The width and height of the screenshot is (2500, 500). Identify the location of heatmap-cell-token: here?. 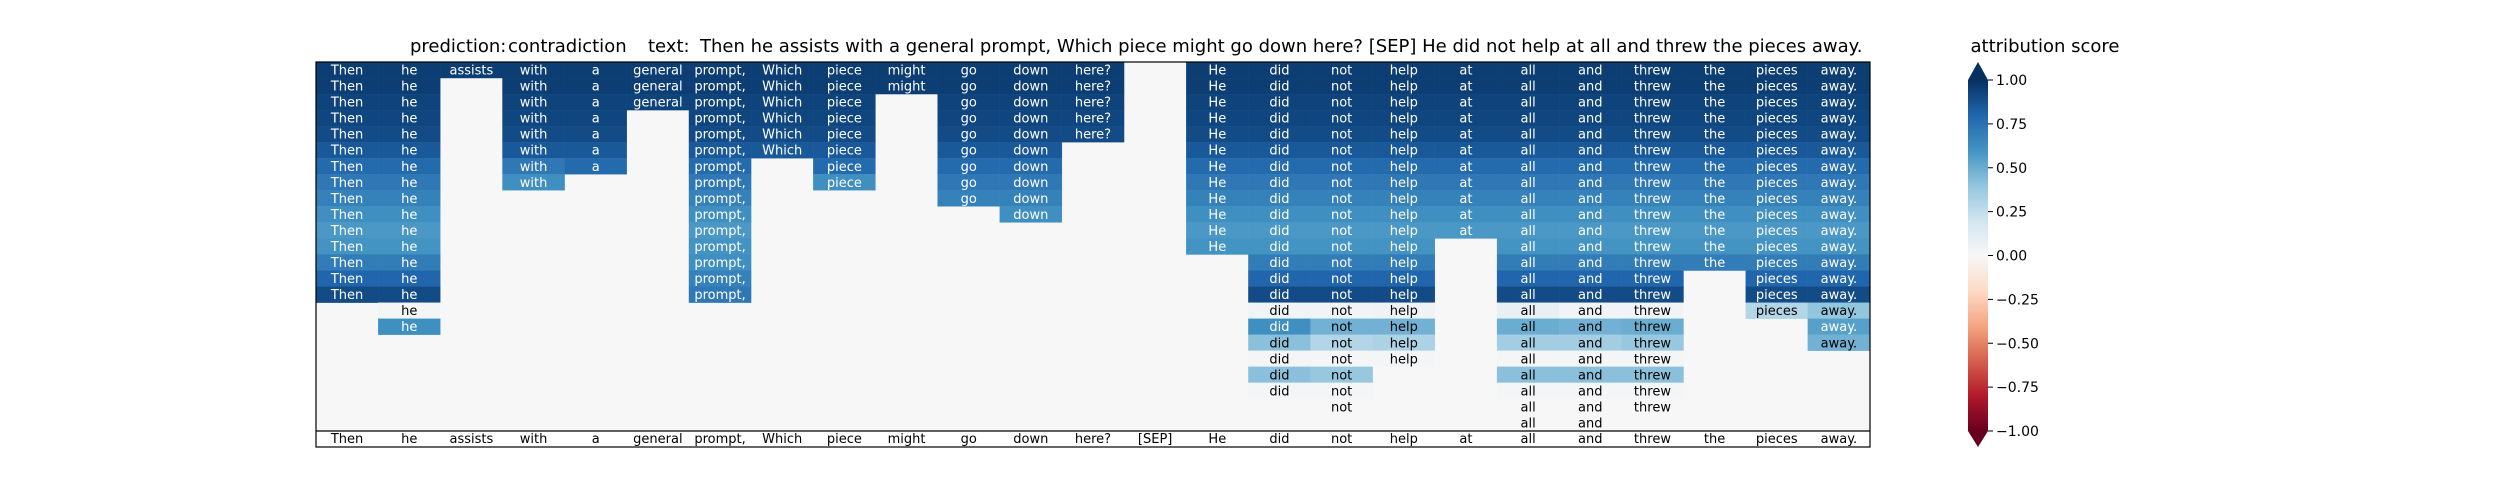
(1093, 87).